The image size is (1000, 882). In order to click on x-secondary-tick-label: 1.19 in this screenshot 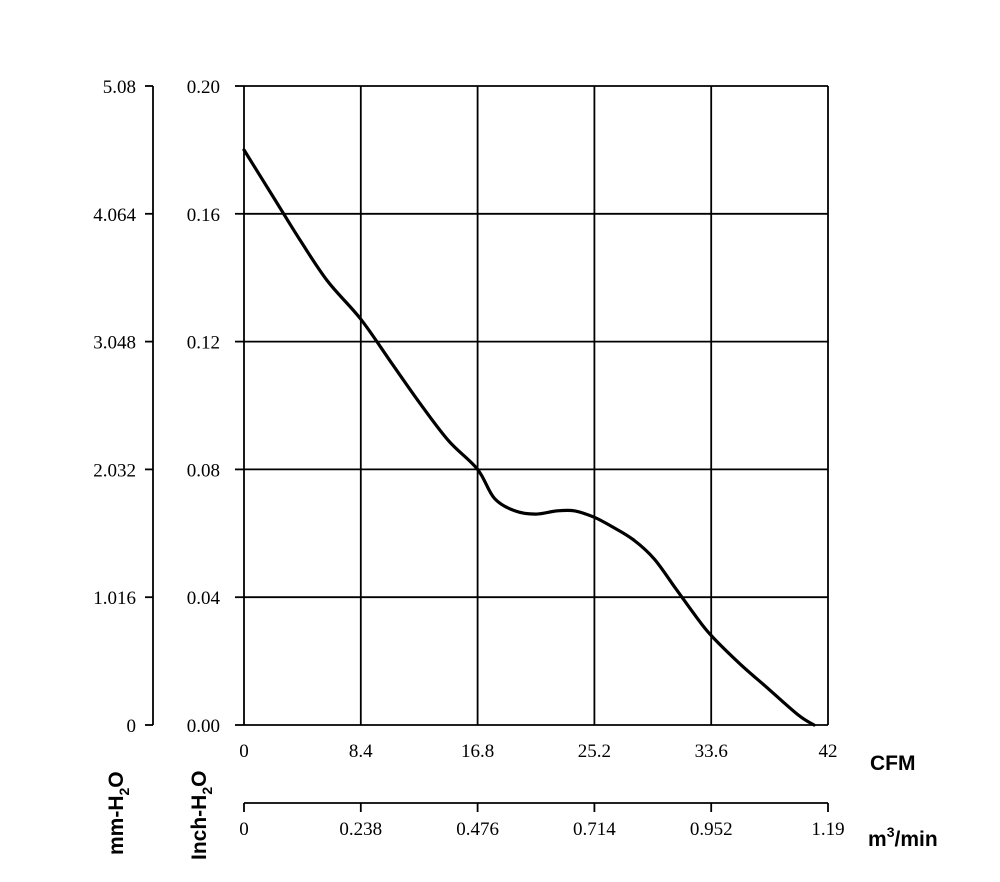, I will do `click(827, 829)`.